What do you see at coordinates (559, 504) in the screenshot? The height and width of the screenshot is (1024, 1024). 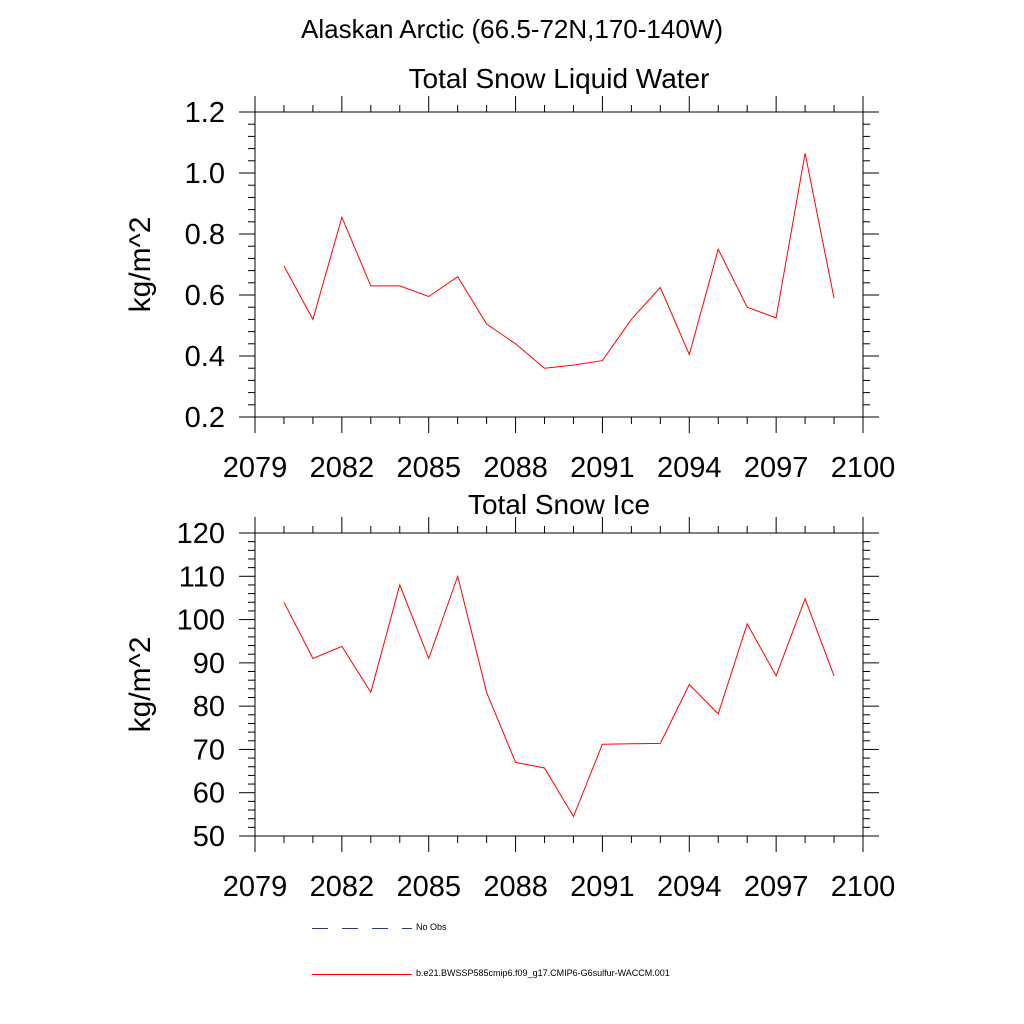 I see `chart-title: Total Snow Ice` at bounding box center [559, 504].